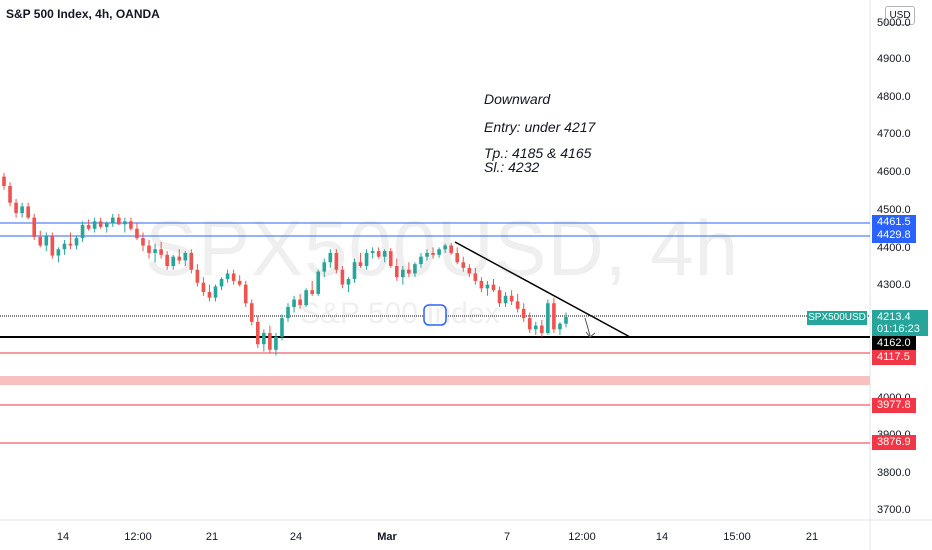 The height and width of the screenshot is (550, 932). I want to click on price-tag-blue-2: 4429.8, so click(894, 235).